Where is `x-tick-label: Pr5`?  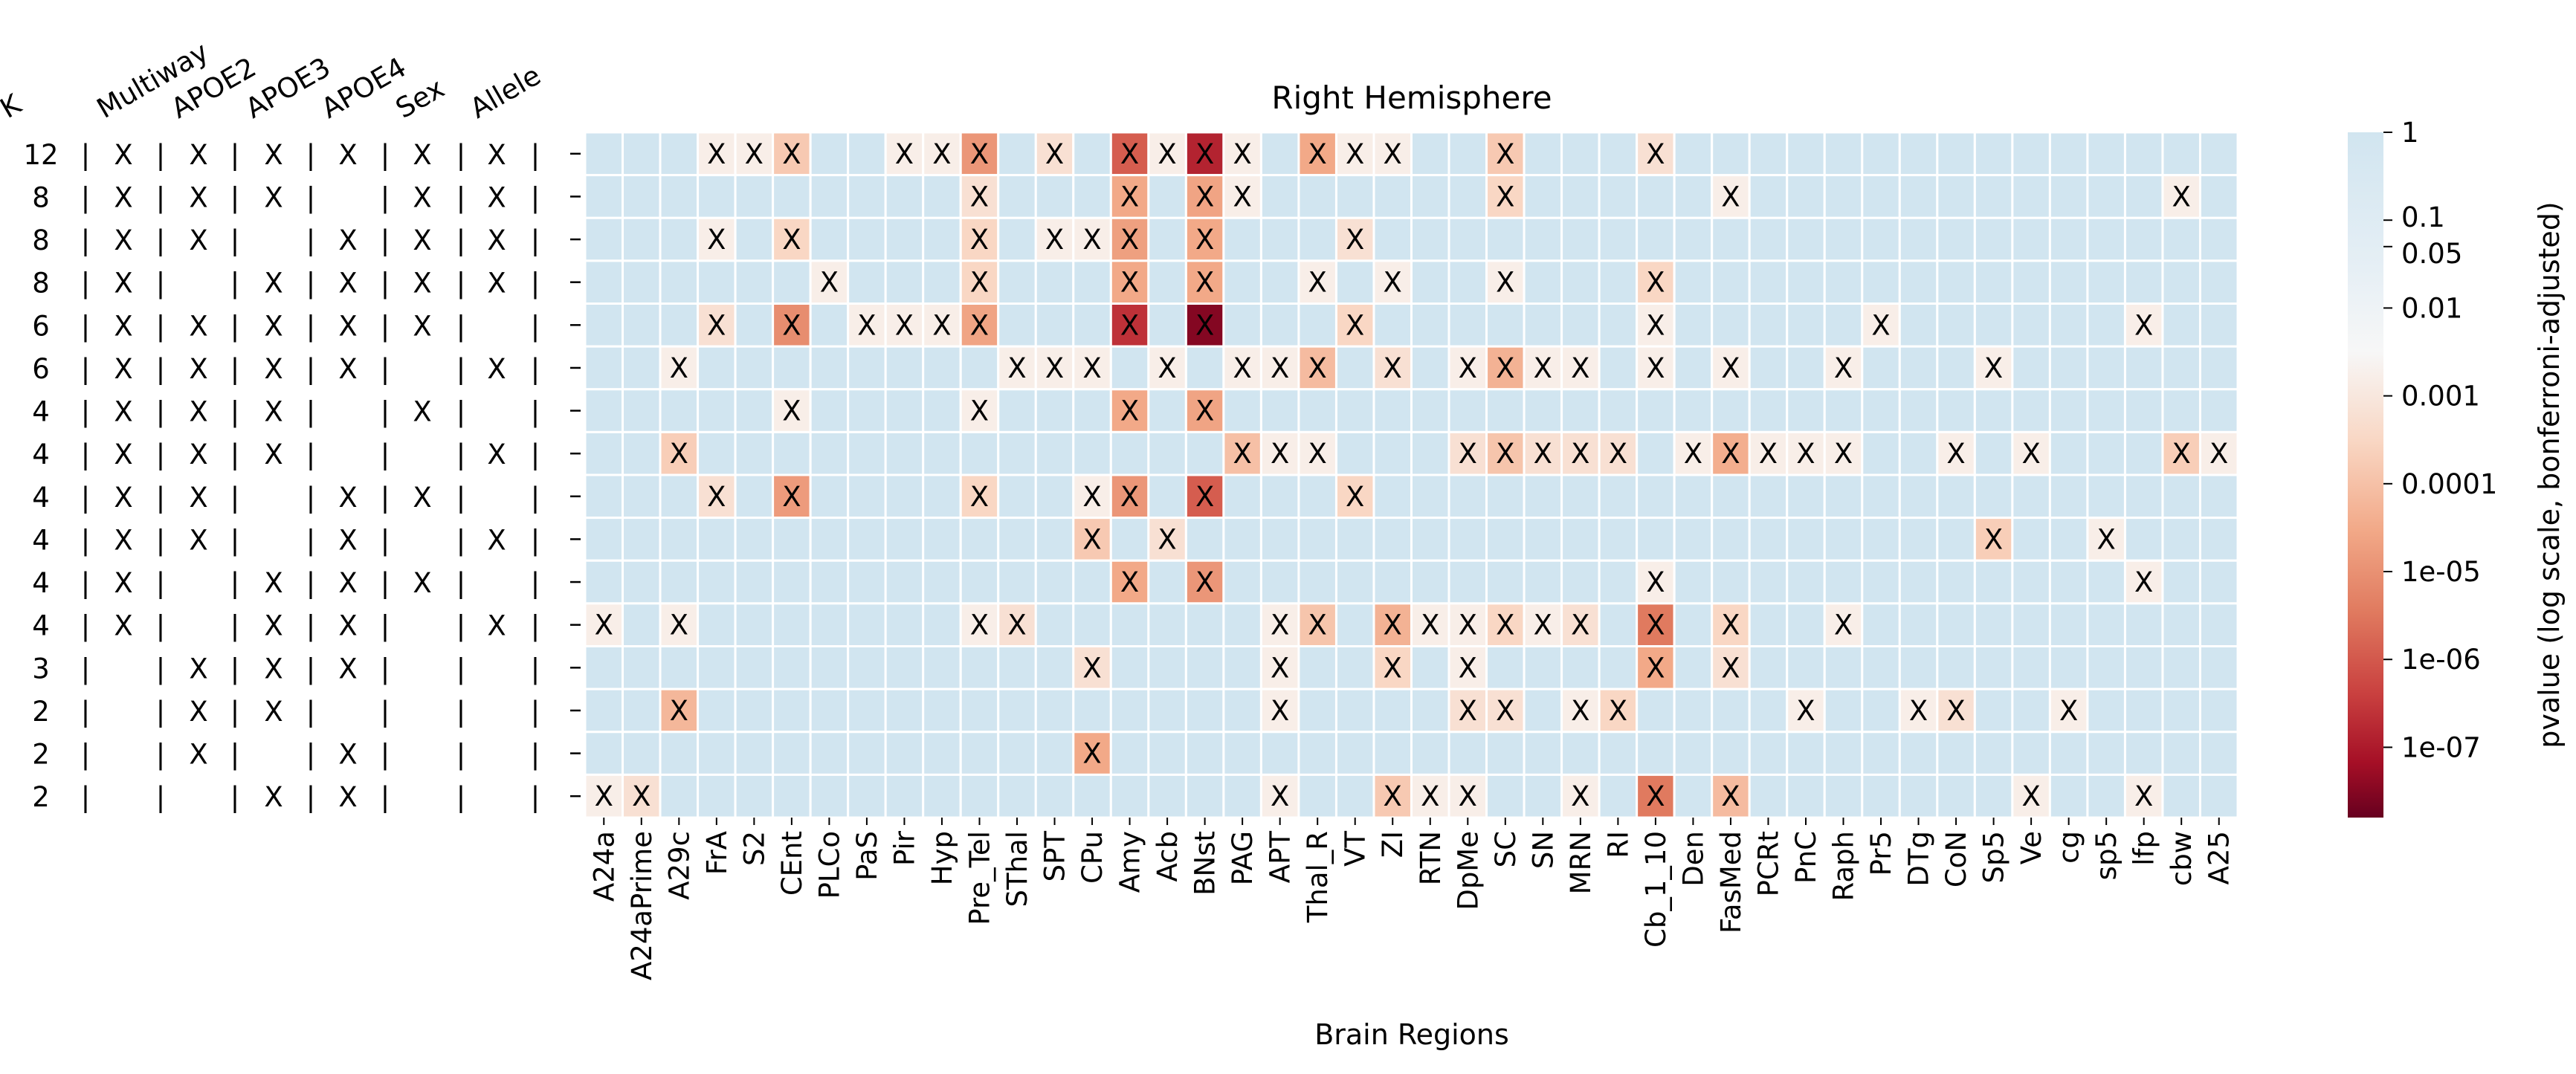 x-tick-label: Pr5 is located at coordinates (1881, 853).